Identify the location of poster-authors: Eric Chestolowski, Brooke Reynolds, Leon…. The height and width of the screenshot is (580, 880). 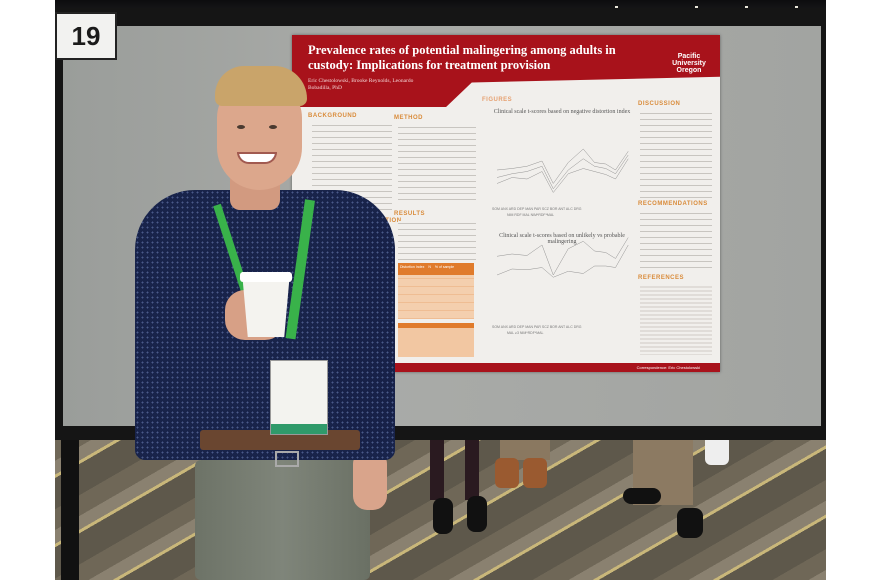
(361, 84).